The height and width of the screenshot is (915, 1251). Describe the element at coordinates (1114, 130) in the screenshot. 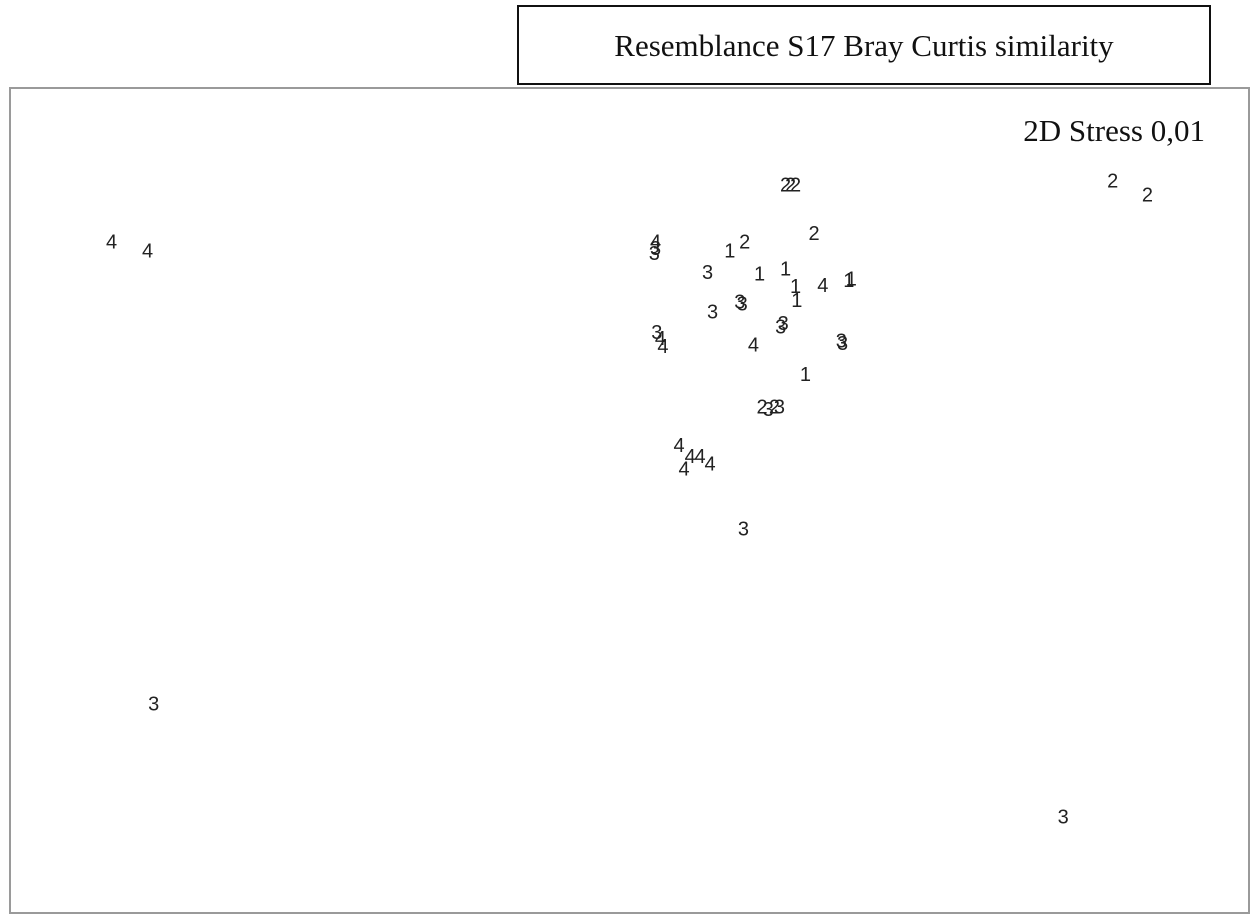

I see `stress-annotation: 2D Stress 0,01` at that location.